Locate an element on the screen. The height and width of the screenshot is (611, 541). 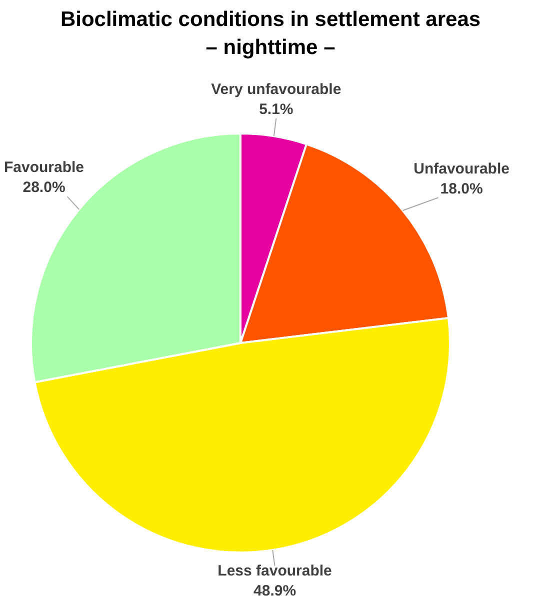
slice-label: Favourable is located at coordinates (44, 167).